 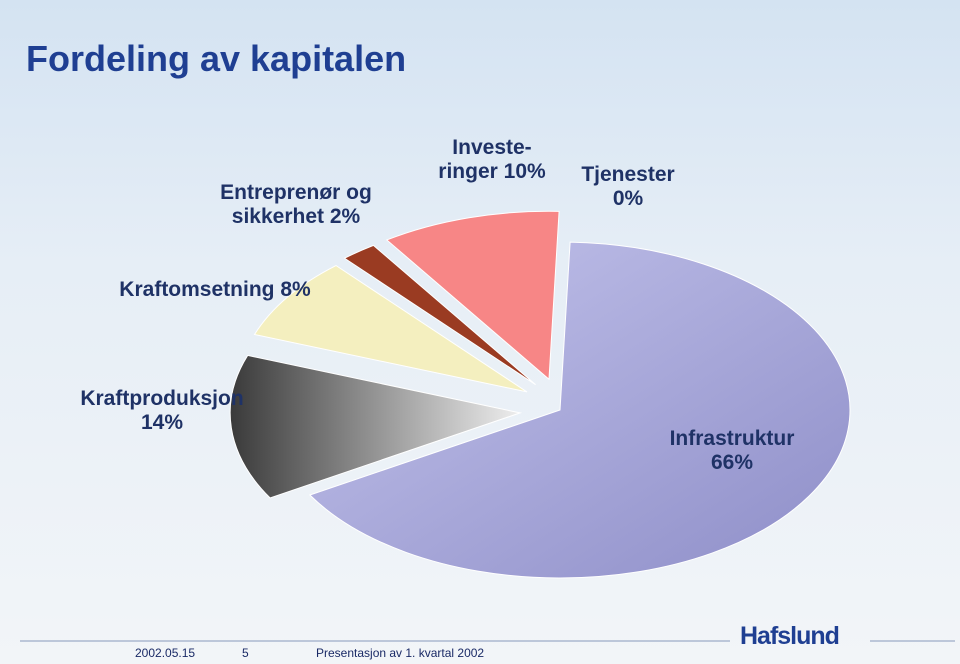 I want to click on slice-value-label: 10%, so click(x=524, y=171).